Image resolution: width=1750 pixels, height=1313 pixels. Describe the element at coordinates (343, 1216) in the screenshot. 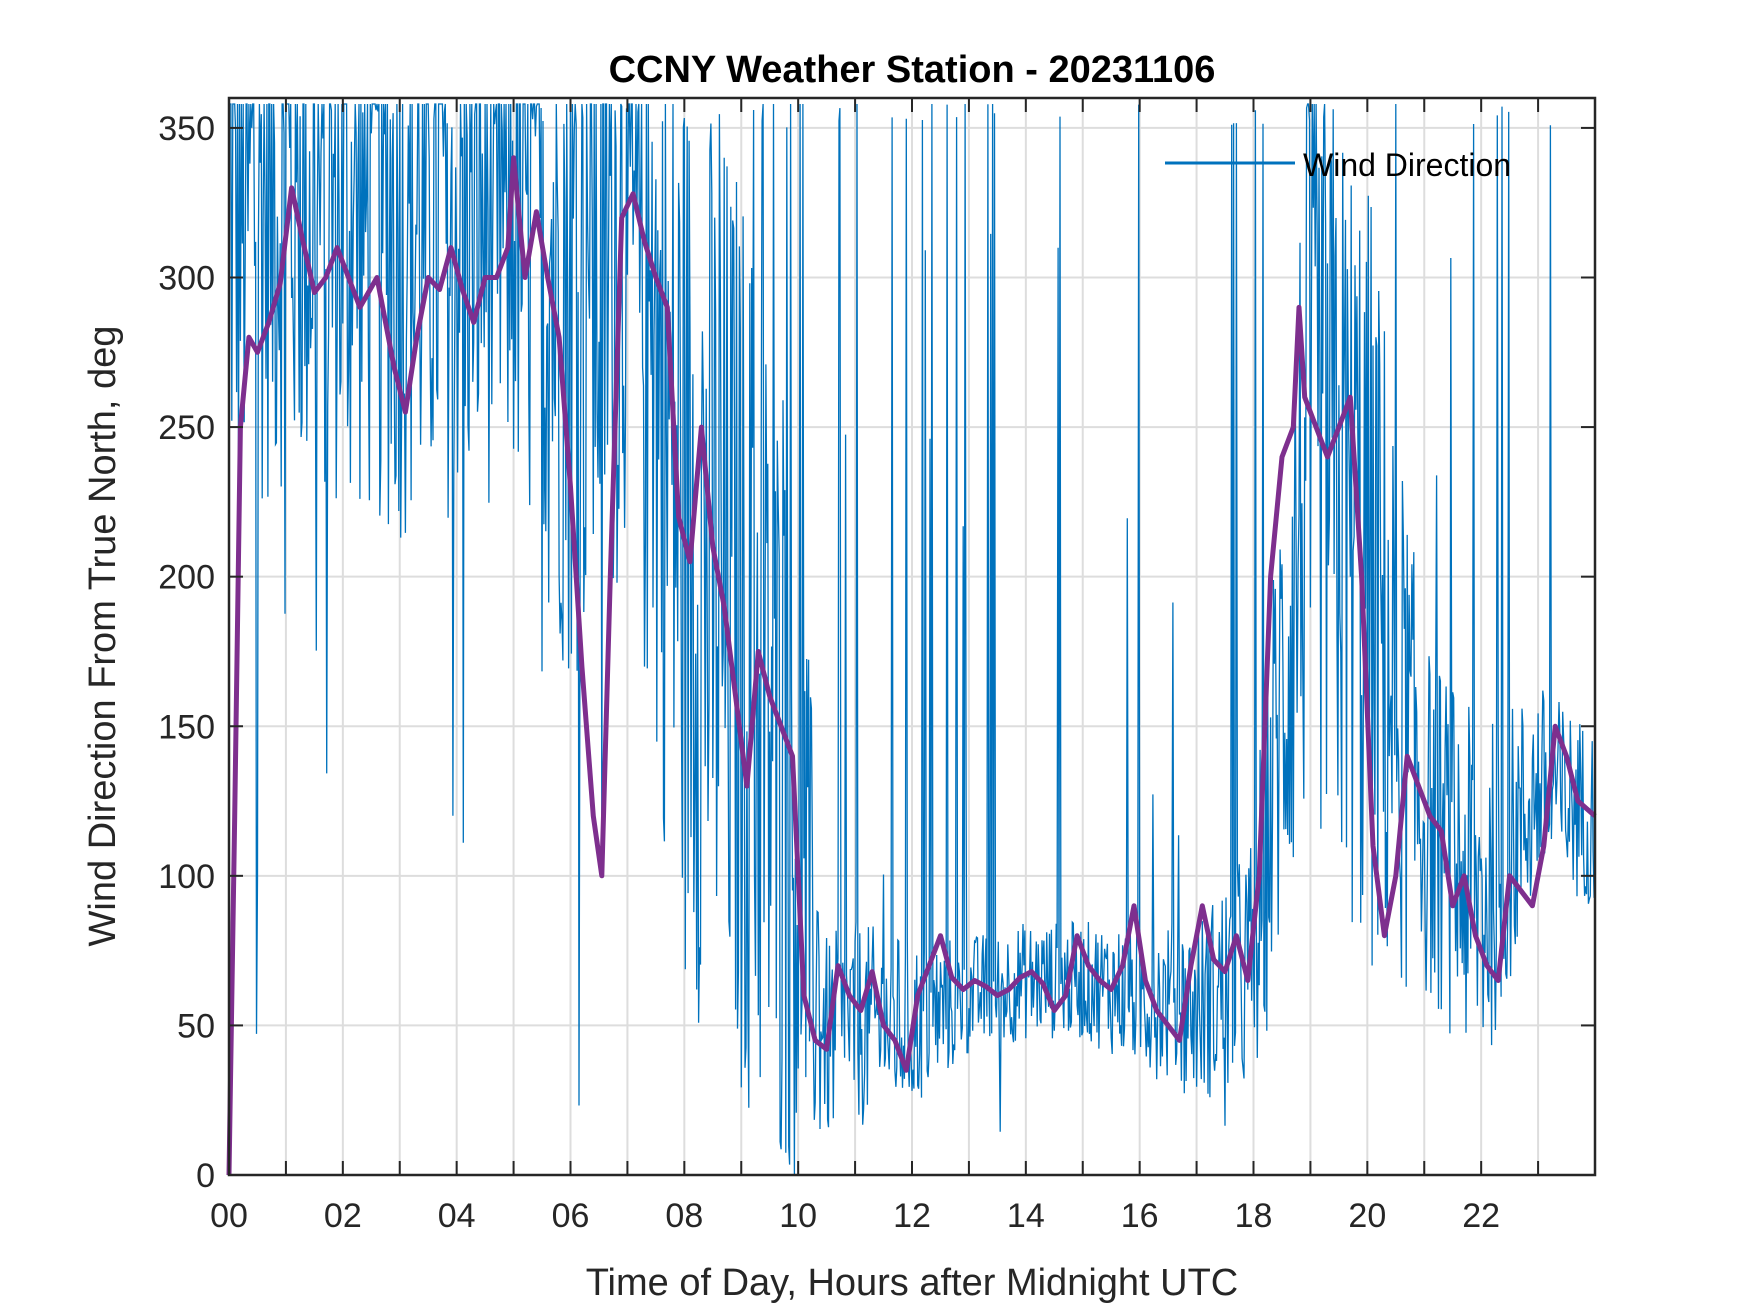

I see `x-tick-label: 02` at that location.